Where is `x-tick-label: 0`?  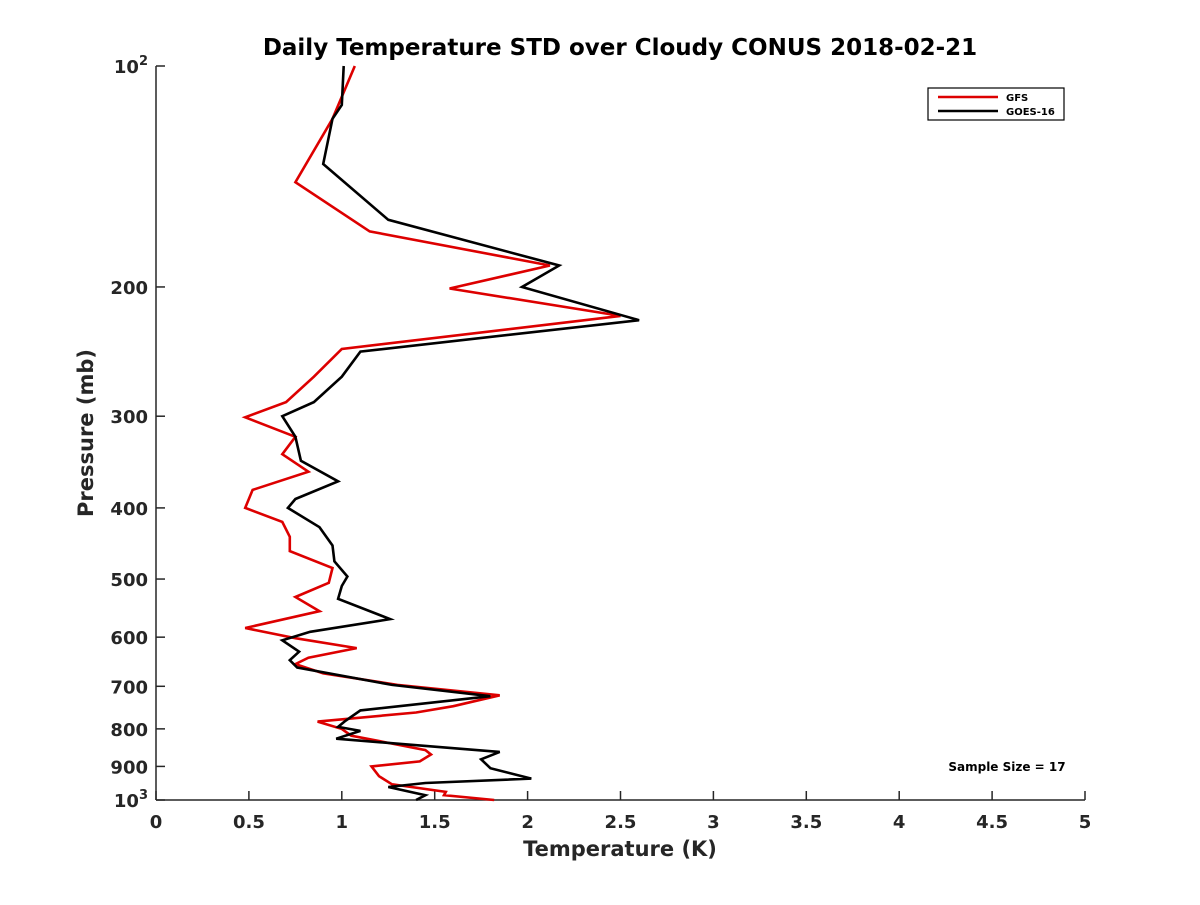
x-tick-label: 0 is located at coordinates (156, 822).